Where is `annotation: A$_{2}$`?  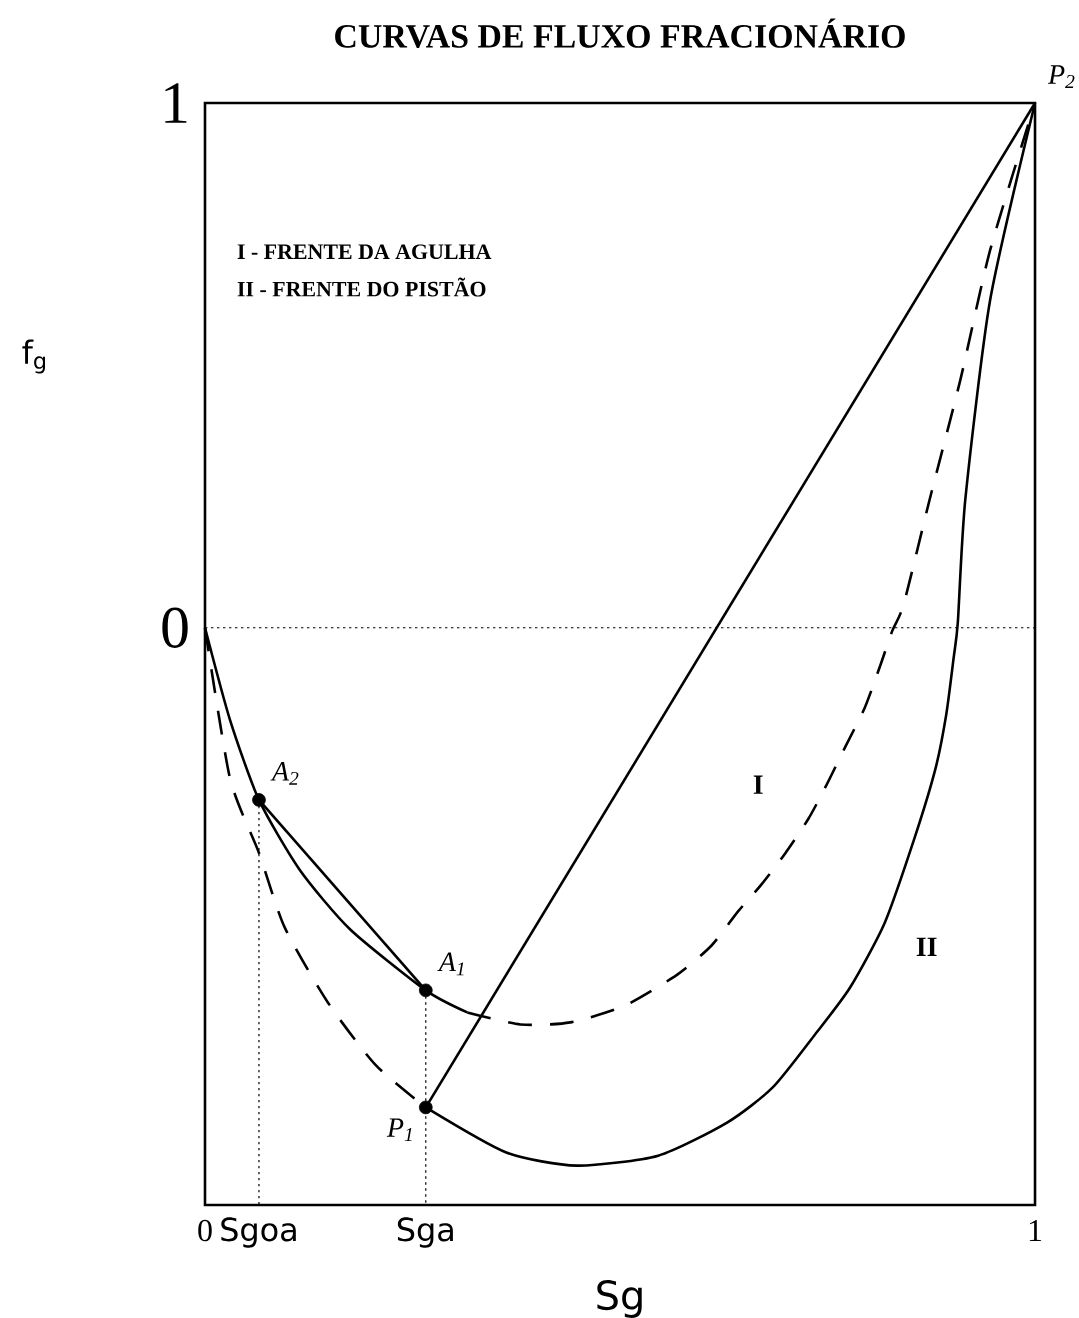
annotation: A$_{2}$ is located at coordinates (284, 773).